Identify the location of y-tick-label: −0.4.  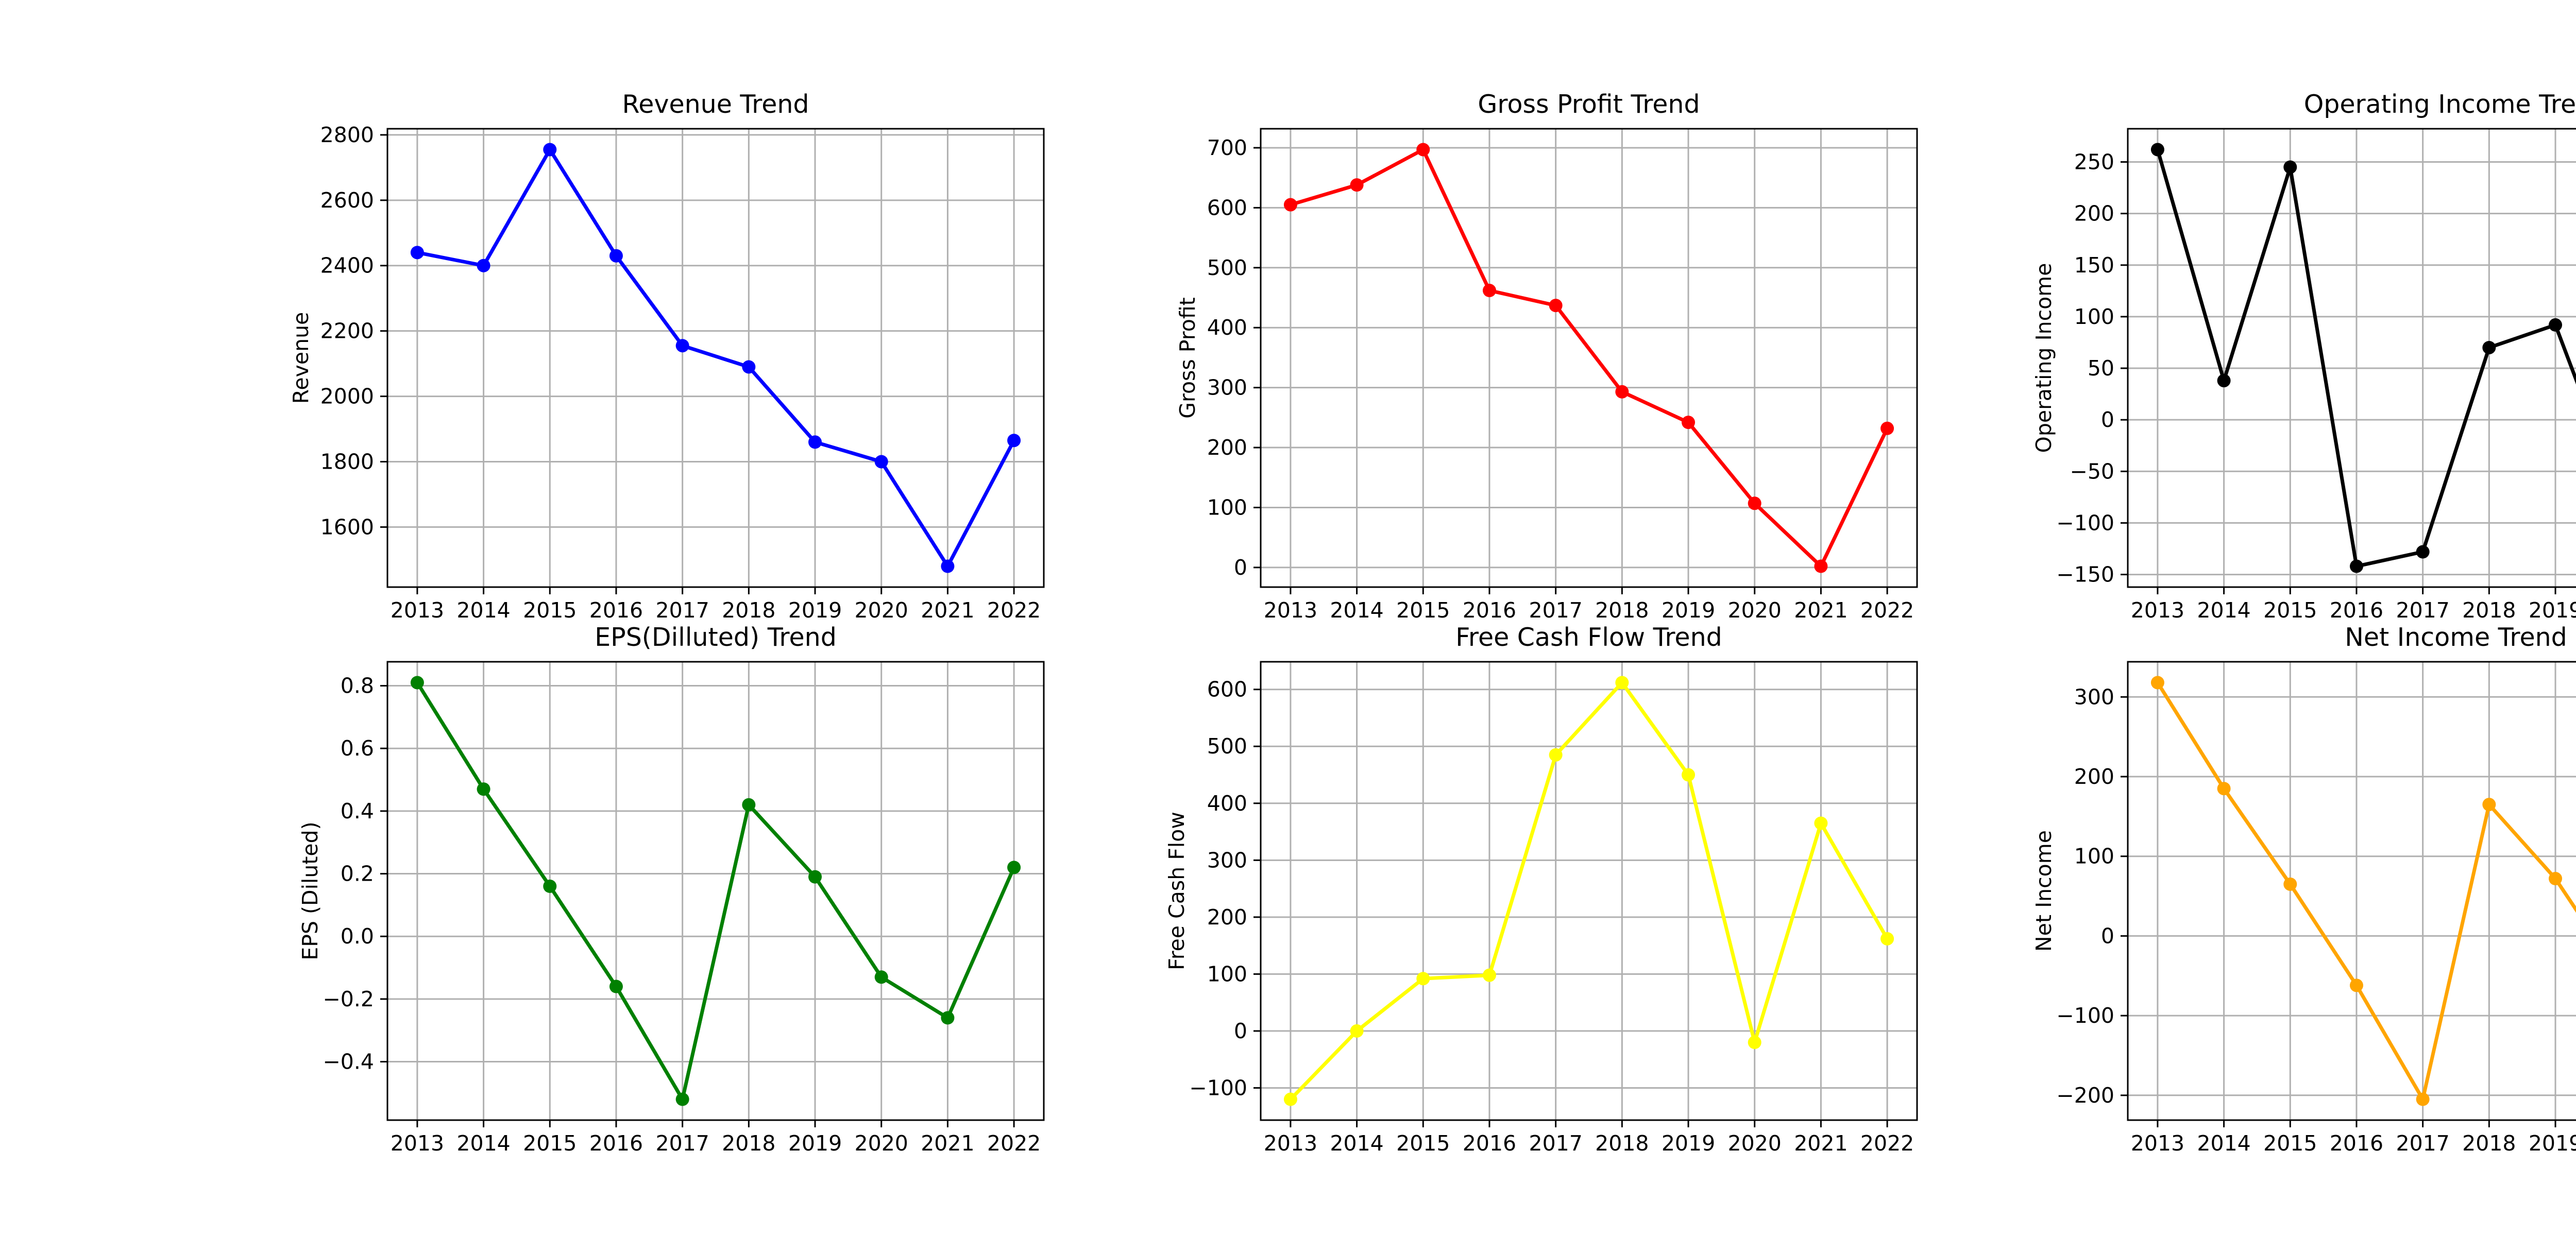
(348, 1062).